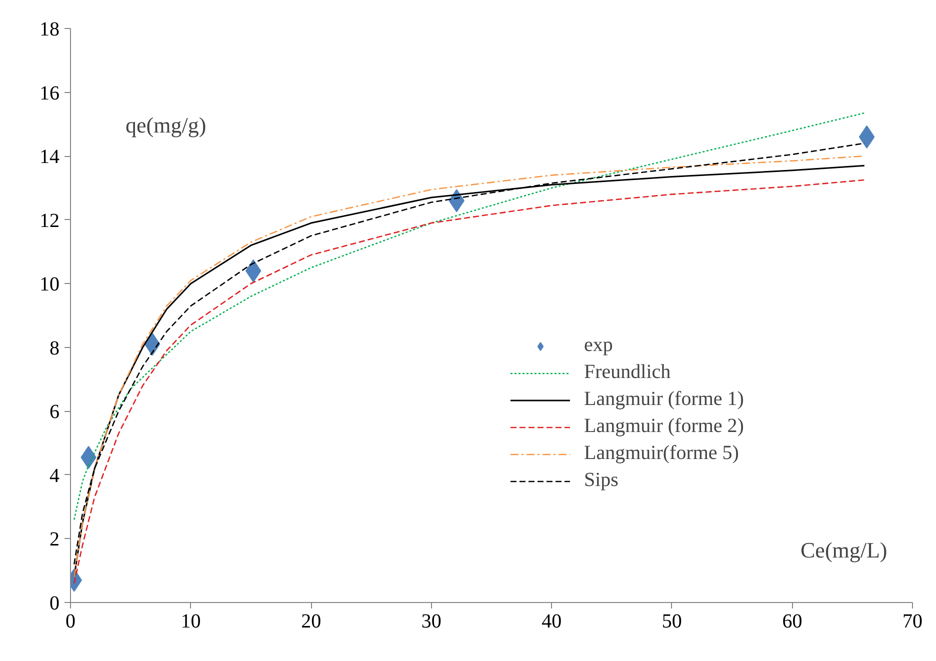  What do you see at coordinates (664, 399) in the screenshot?
I see `legend-label: Langmuir (forme 1)` at bounding box center [664, 399].